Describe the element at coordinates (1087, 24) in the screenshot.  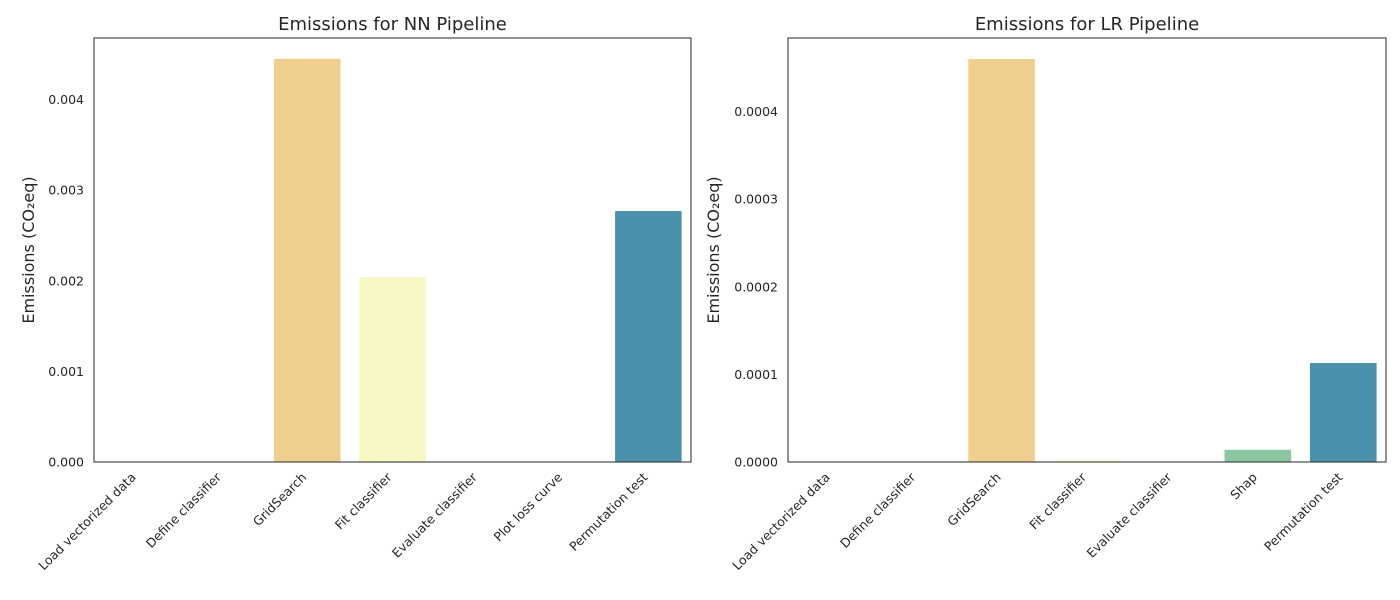
I see `chart-title: Emissions for LR Pipeline` at that location.